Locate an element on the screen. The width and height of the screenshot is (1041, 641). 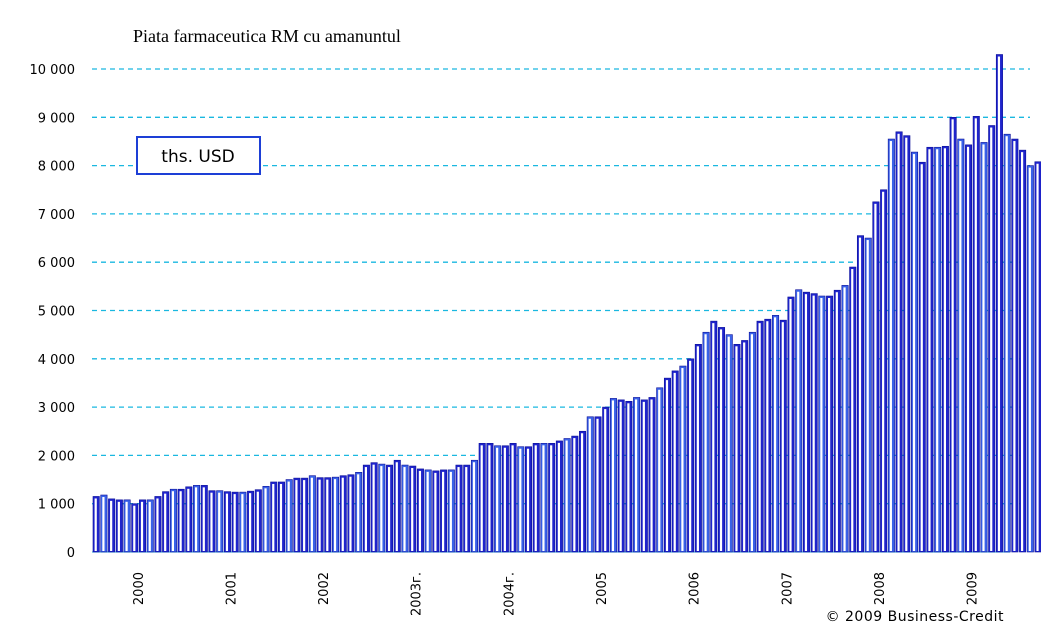
x-tick-label: 2000 is located at coordinates (139, 588).